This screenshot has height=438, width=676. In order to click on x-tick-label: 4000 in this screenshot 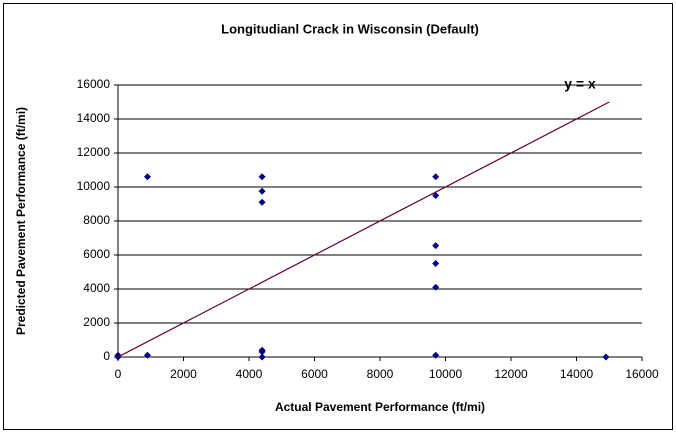, I will do `click(249, 374)`.